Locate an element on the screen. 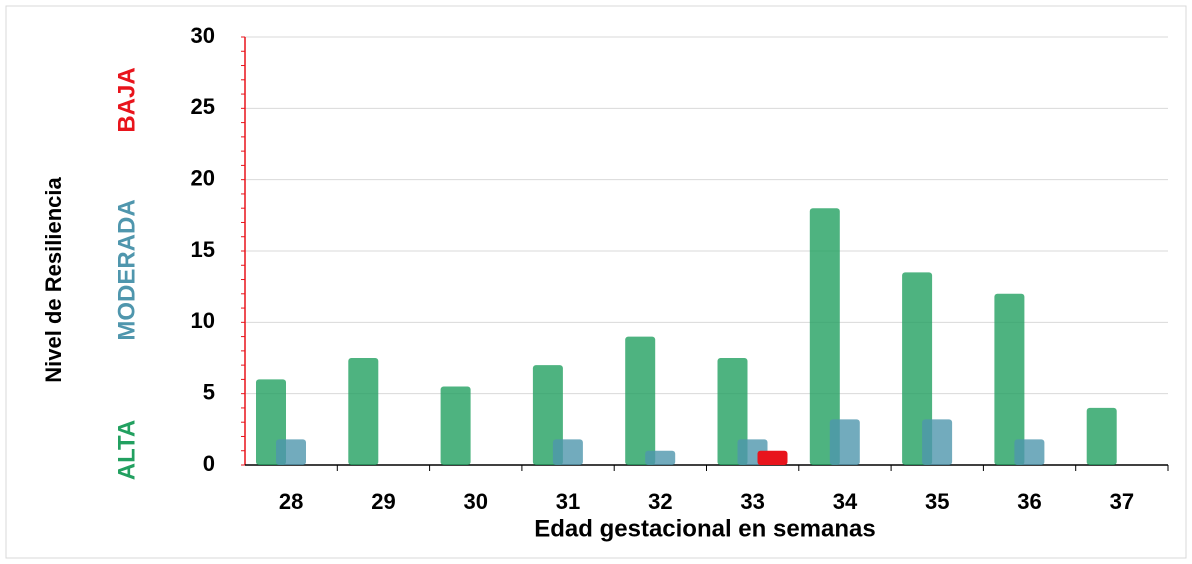  y-axis-title: Nivel de Resiliencia is located at coordinates (53, 280).